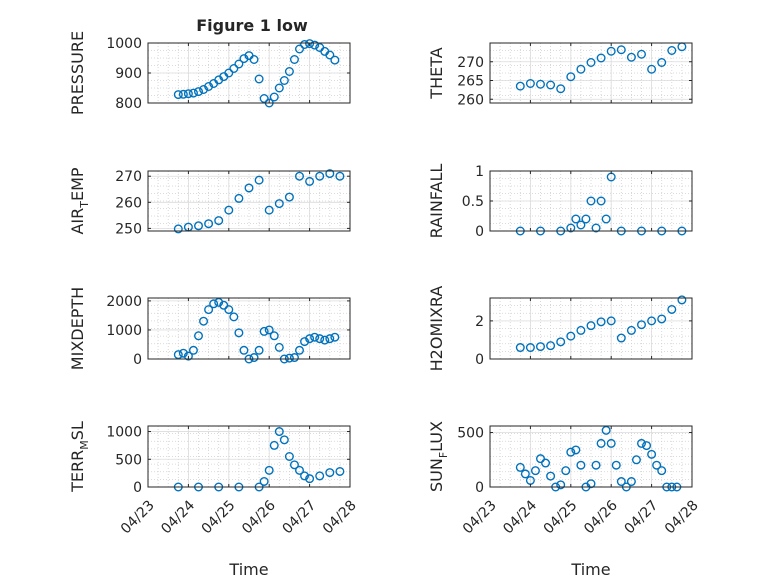  Describe the element at coordinates (642, 517) in the screenshot. I see `x-tick-label: 04/27` at that location.